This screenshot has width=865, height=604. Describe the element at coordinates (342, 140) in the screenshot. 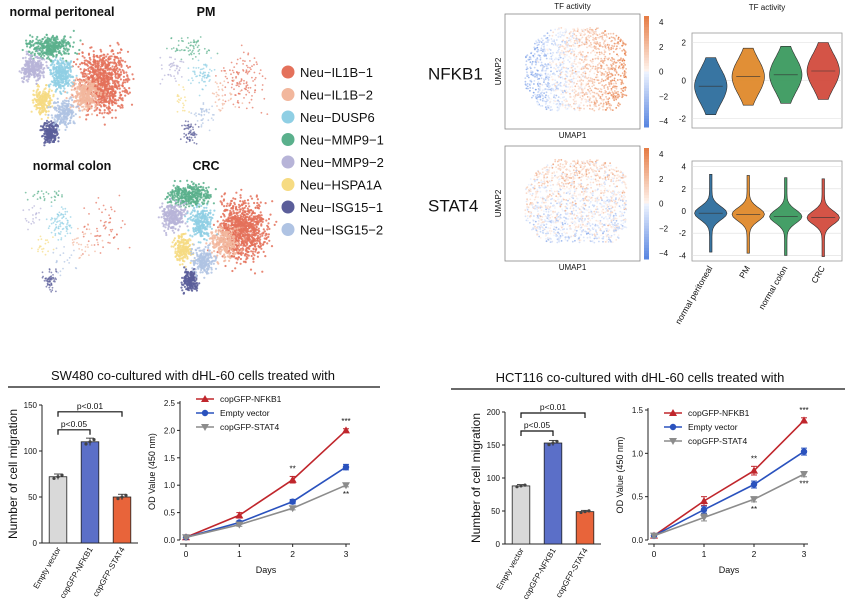

I see `legend-label: Neu−MMP9−1` at that location.